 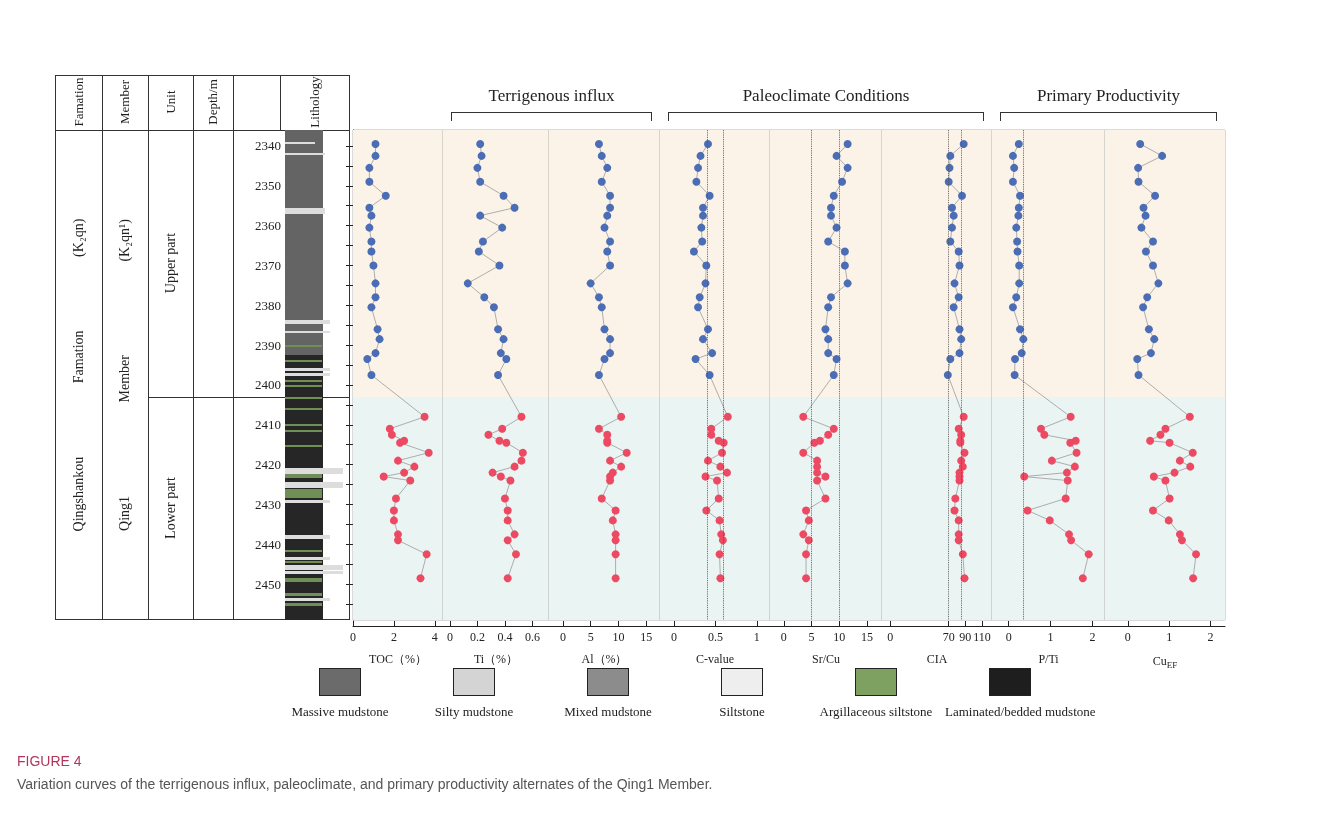 I want to click on category-label: Argillaceous siltstone, so click(x=876, y=712).